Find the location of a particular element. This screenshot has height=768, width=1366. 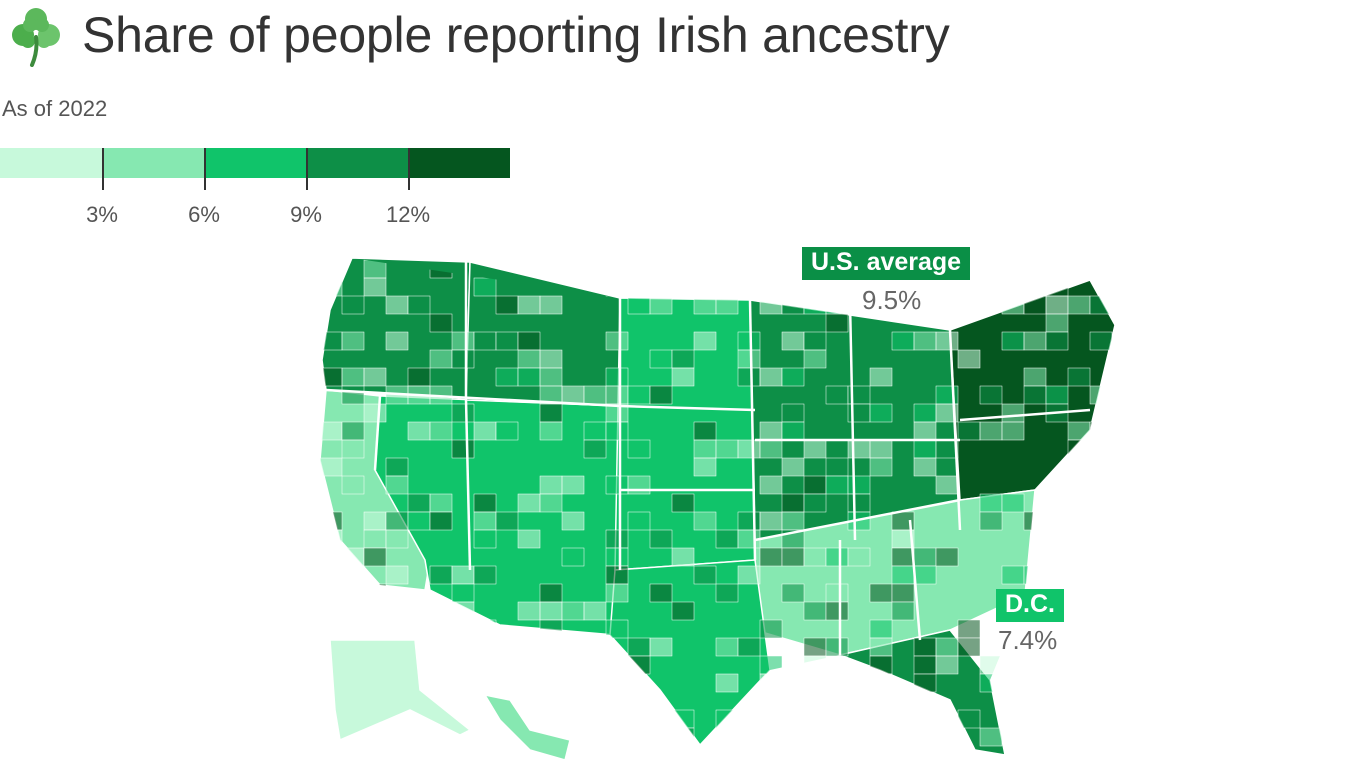

legend-tick-label: 12% is located at coordinates (408, 214).